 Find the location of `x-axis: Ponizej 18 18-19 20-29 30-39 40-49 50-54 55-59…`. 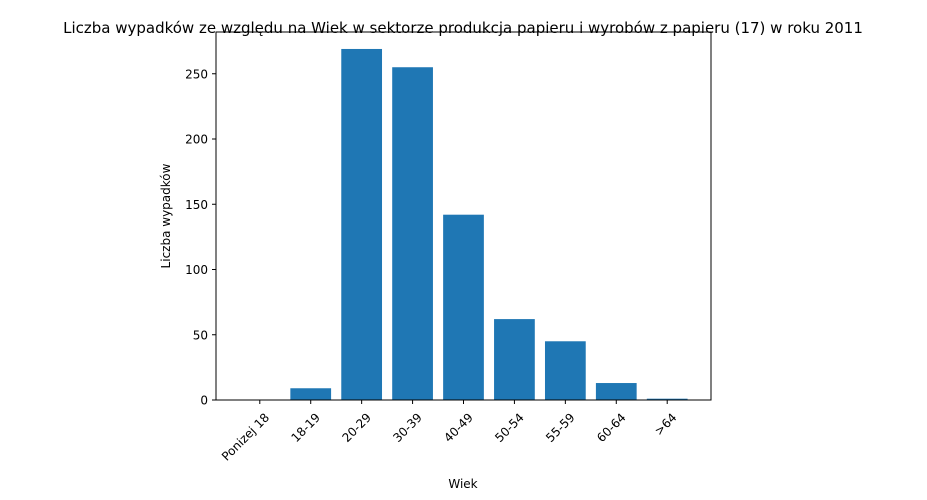

x-axis: Ponizej 18 18-19 20-29 30-39 40-49 50-54 55-59… is located at coordinates (449, 432).